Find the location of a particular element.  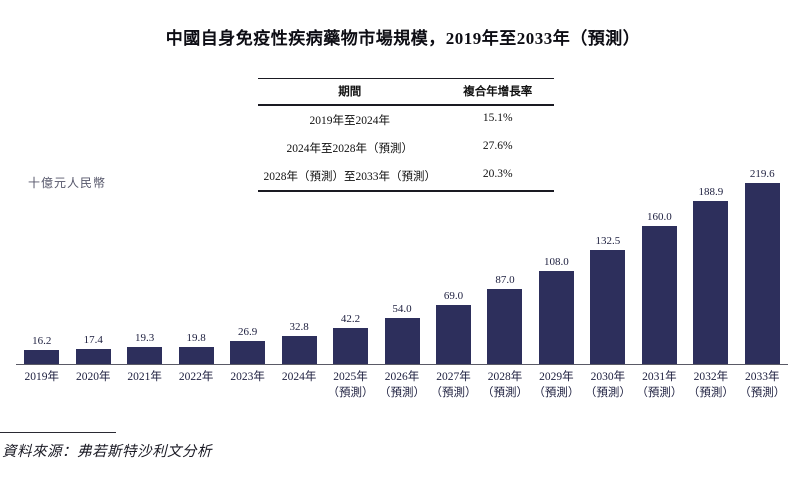

x-axis-tick-label: 2022年 is located at coordinates (196, 377).